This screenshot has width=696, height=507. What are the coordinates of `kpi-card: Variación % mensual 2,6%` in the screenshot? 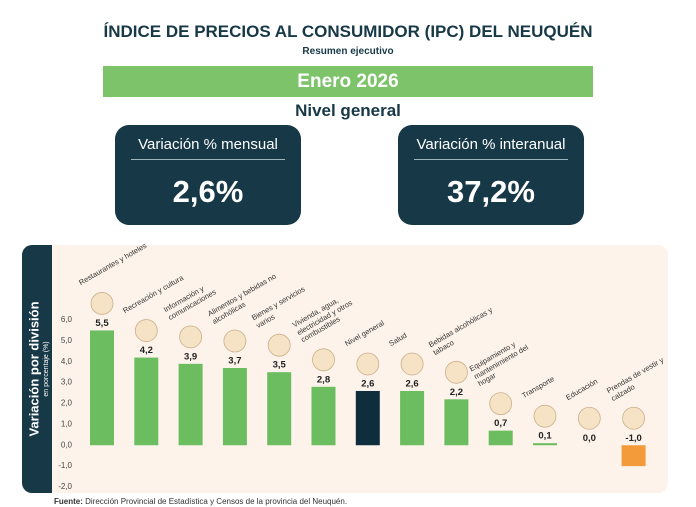 It's located at (208, 175).